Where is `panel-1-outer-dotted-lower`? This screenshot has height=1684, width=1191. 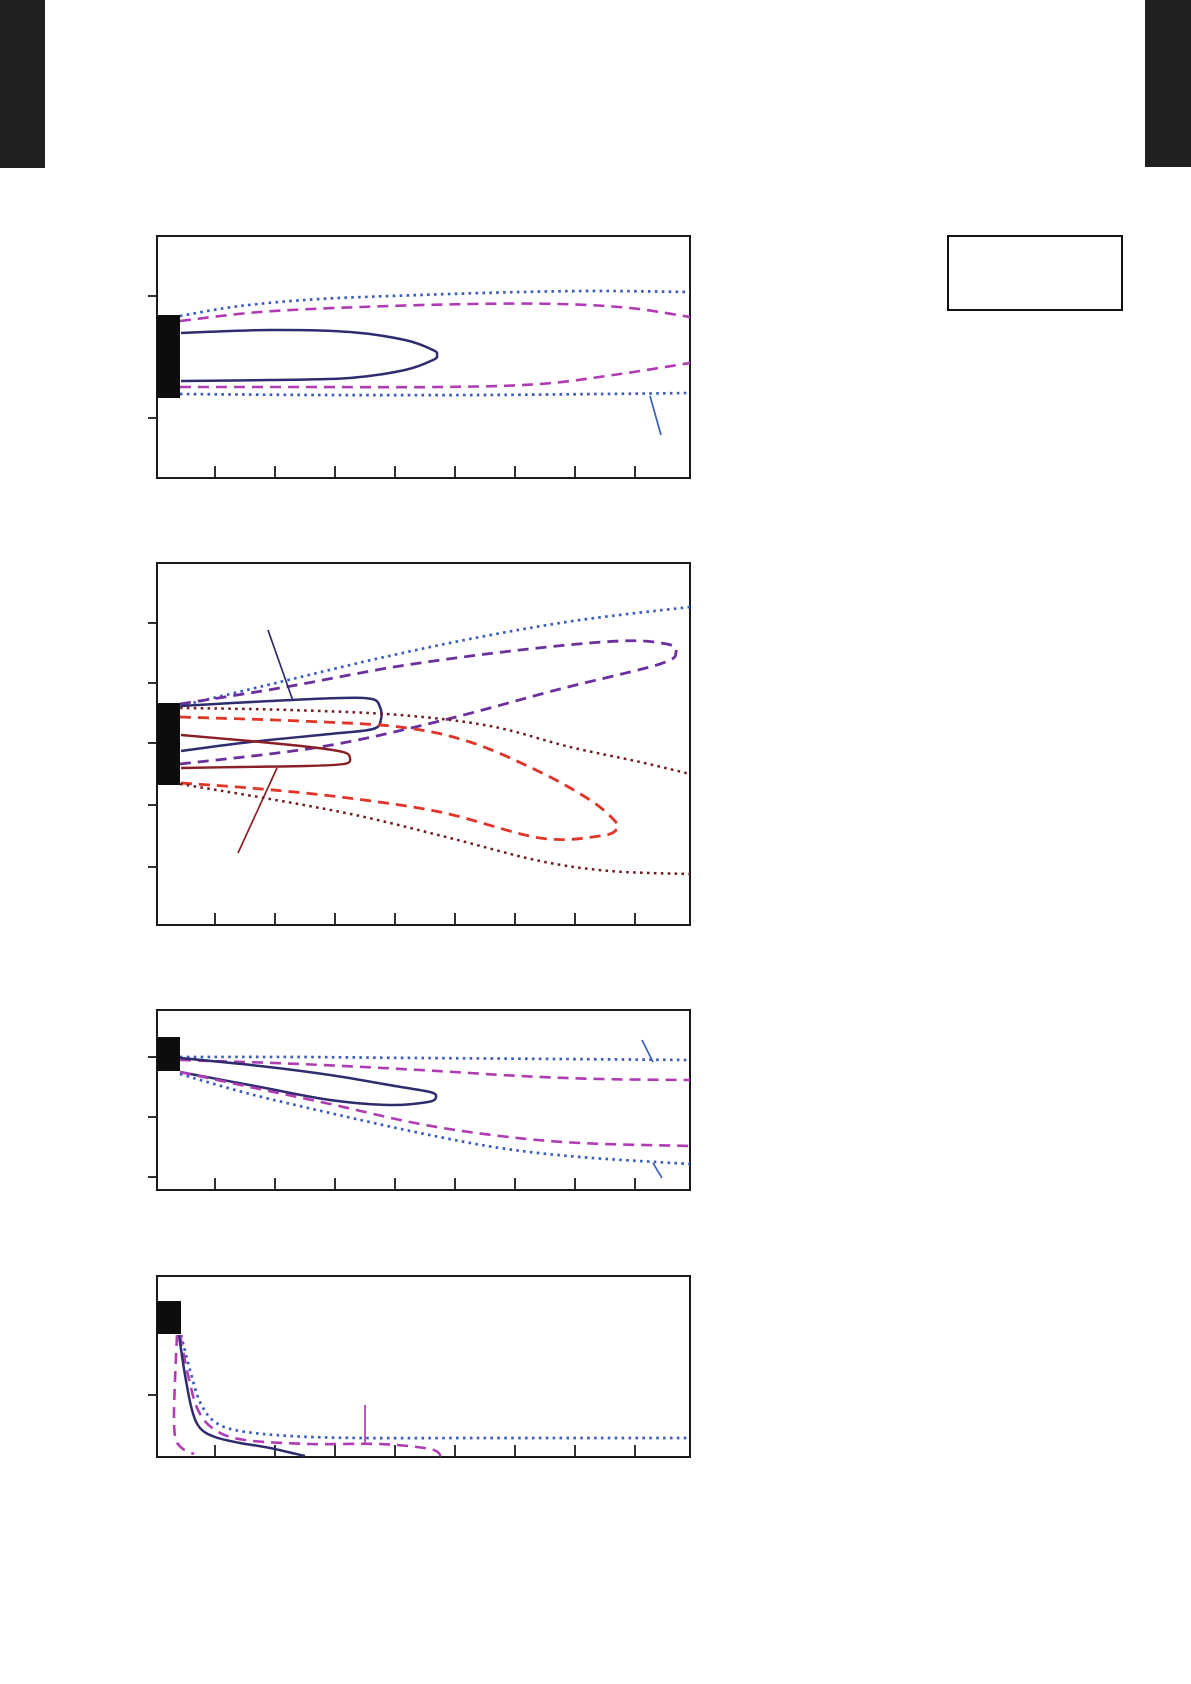
panel-1-outer-dotted-lower is located at coordinates (435, 394).